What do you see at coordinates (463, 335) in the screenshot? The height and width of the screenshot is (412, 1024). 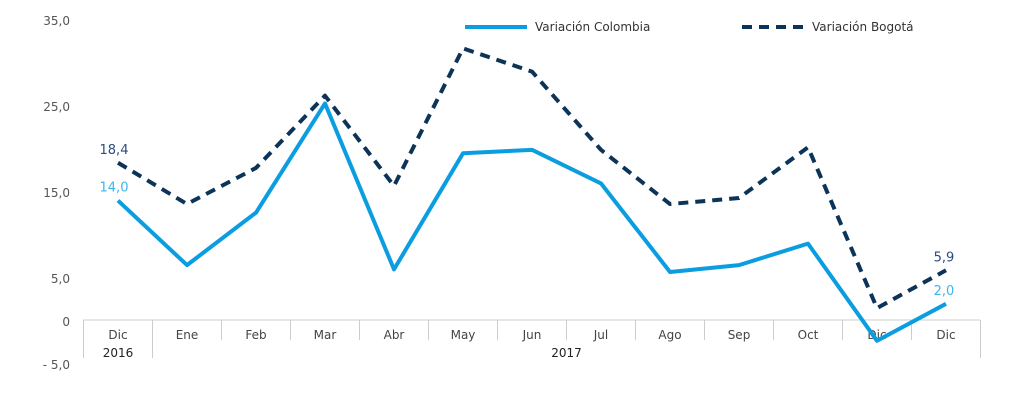 I see `x-tick-label: May` at bounding box center [463, 335].